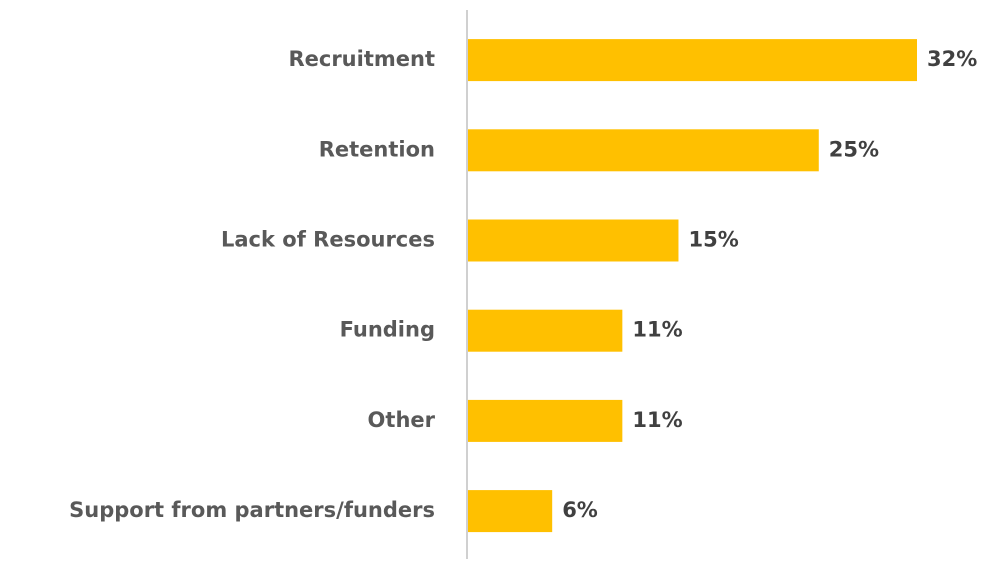  Describe the element at coordinates (328, 240) in the screenshot. I see `category-label: Lack of Resources` at that location.